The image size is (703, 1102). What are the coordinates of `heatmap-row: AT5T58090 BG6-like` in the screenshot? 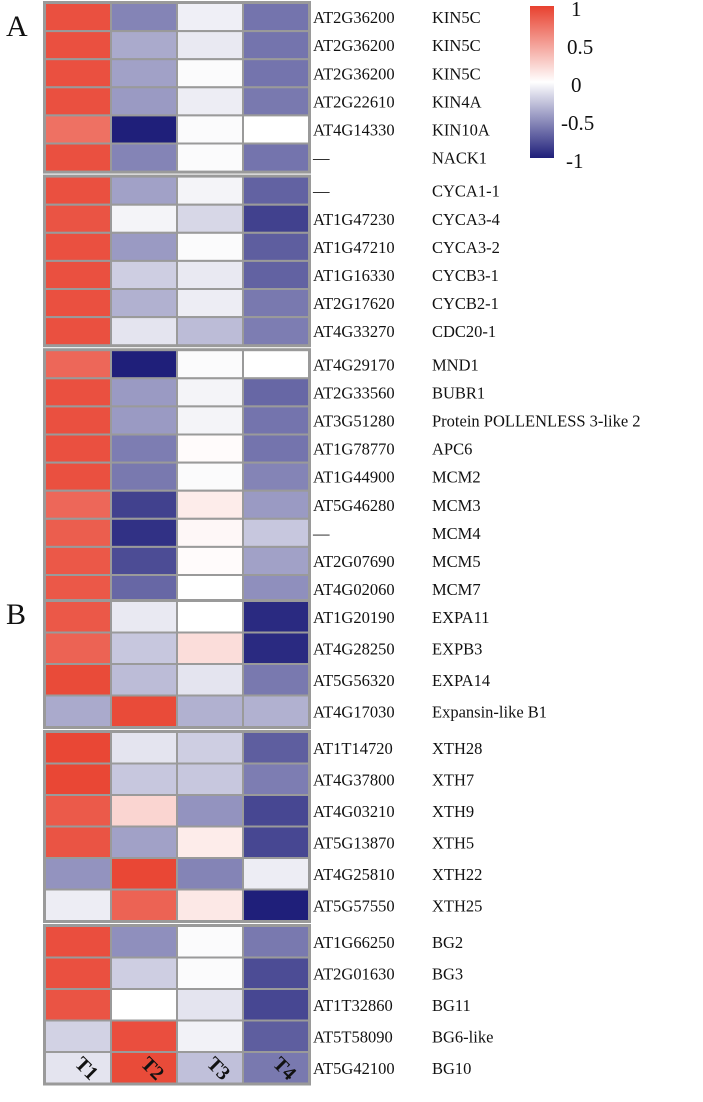 It's located at (268, 1036).